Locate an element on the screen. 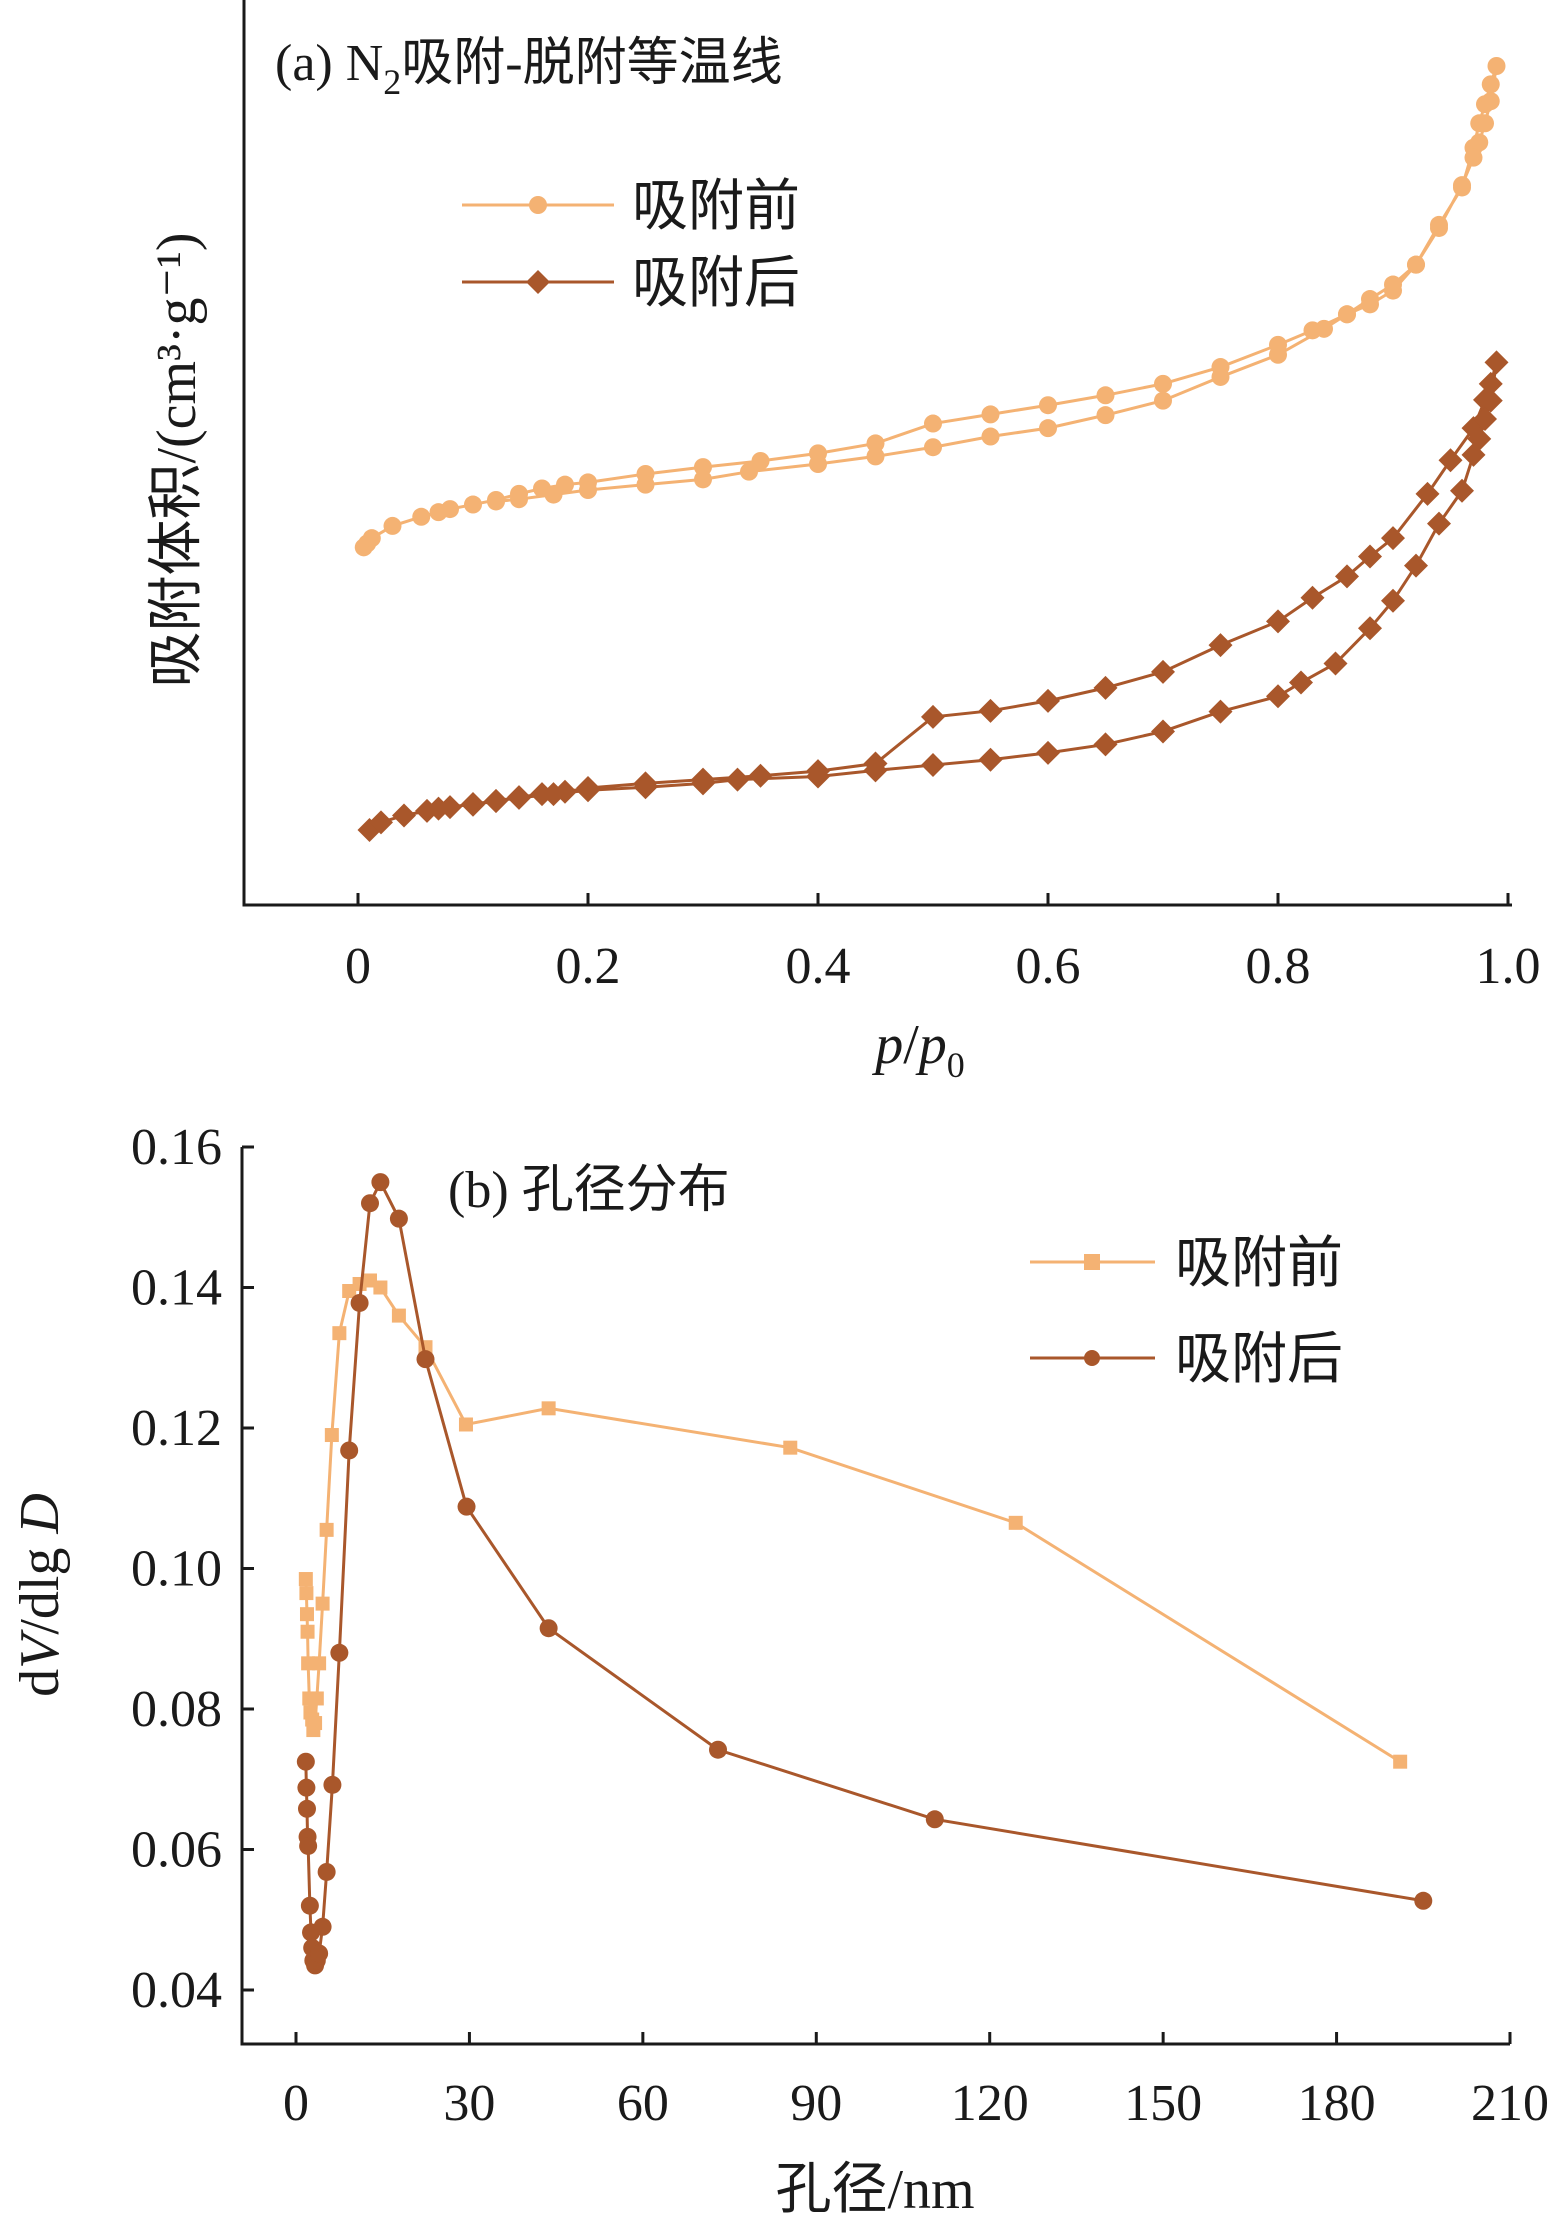 The height and width of the screenshot is (2235, 1567). legend-a-after-label: 吸附后 is located at coordinates (716, 284).